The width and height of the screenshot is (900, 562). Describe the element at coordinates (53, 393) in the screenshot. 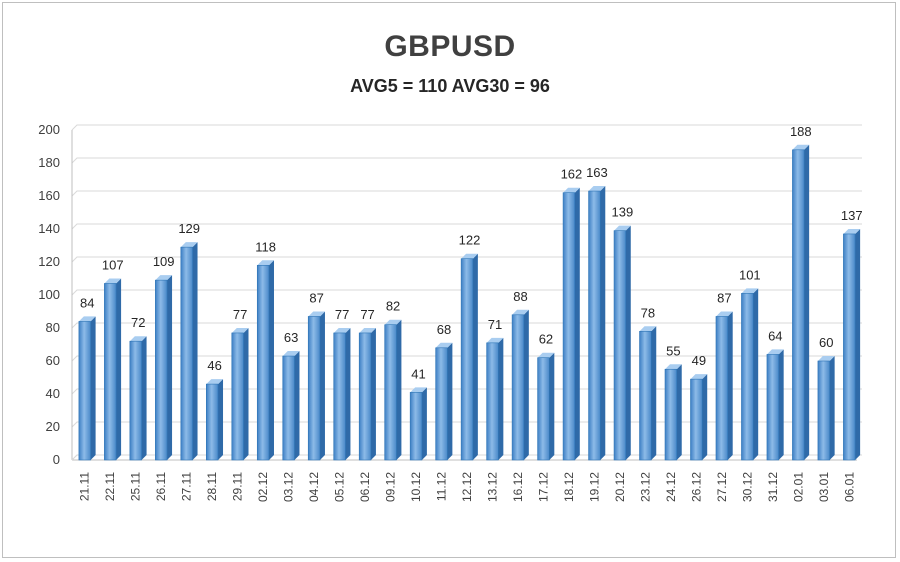

I see `y-tick-label: 40` at that location.